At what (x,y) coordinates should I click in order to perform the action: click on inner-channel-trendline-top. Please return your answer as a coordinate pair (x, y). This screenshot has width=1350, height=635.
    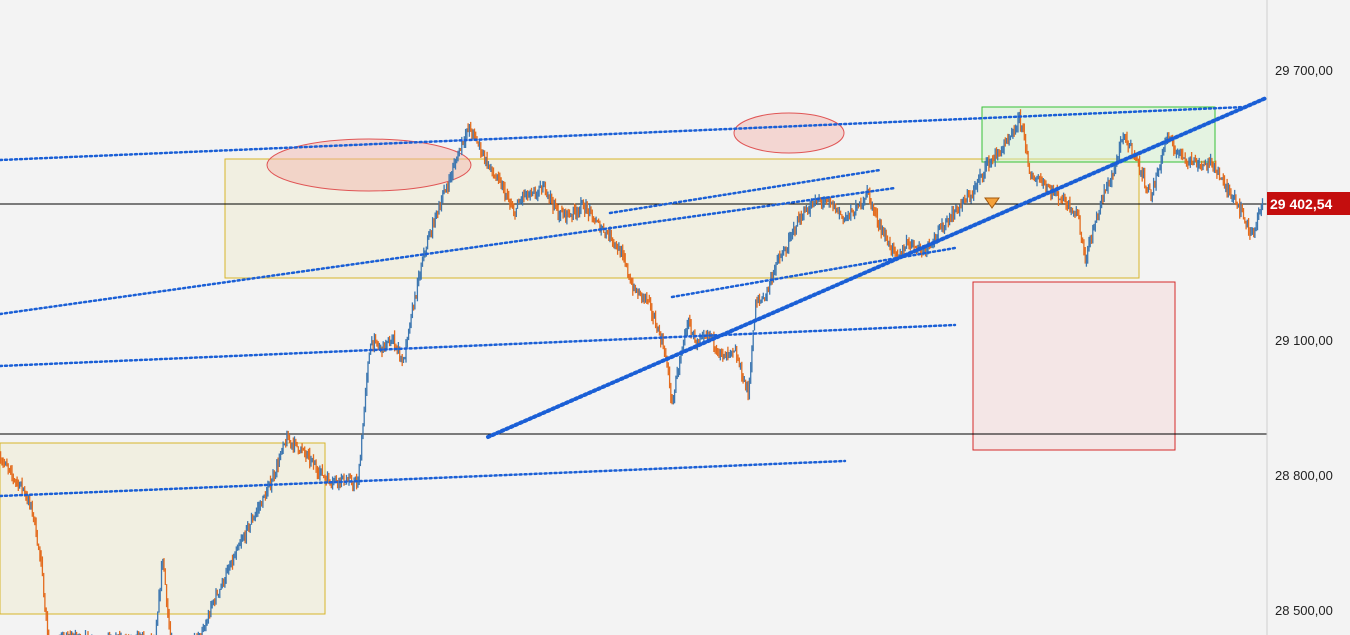
    Looking at the image, I should click on (745, 191).